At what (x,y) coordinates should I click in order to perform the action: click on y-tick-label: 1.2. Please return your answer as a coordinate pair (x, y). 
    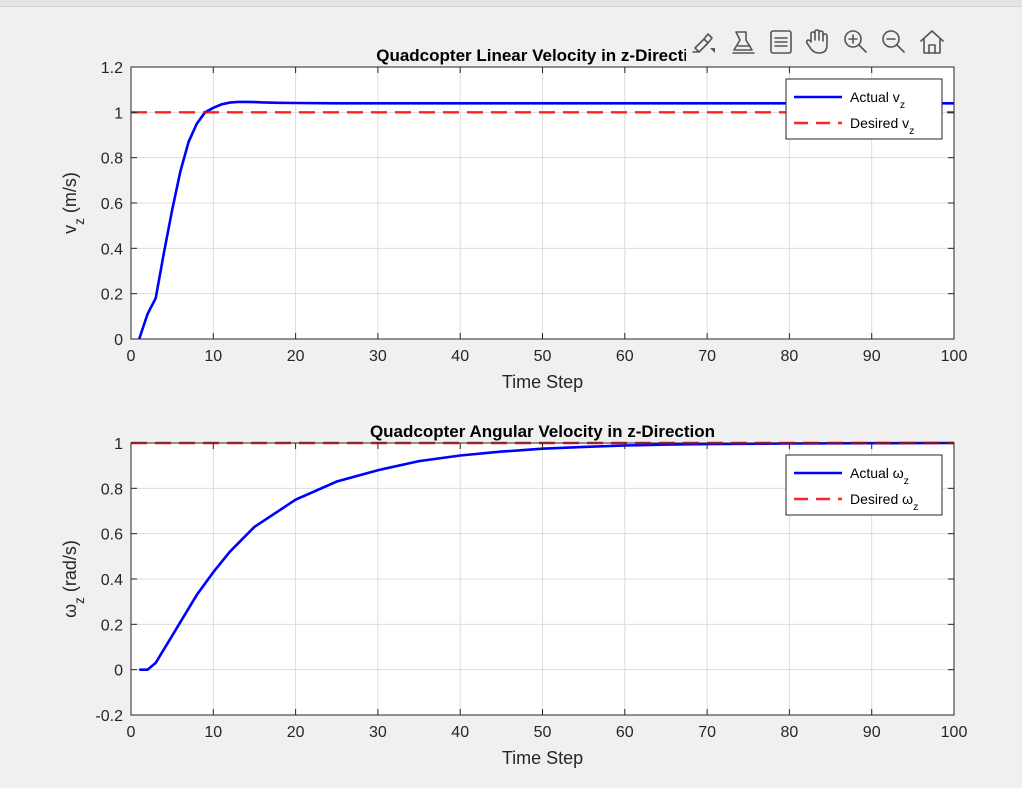
    Looking at the image, I should click on (112, 68).